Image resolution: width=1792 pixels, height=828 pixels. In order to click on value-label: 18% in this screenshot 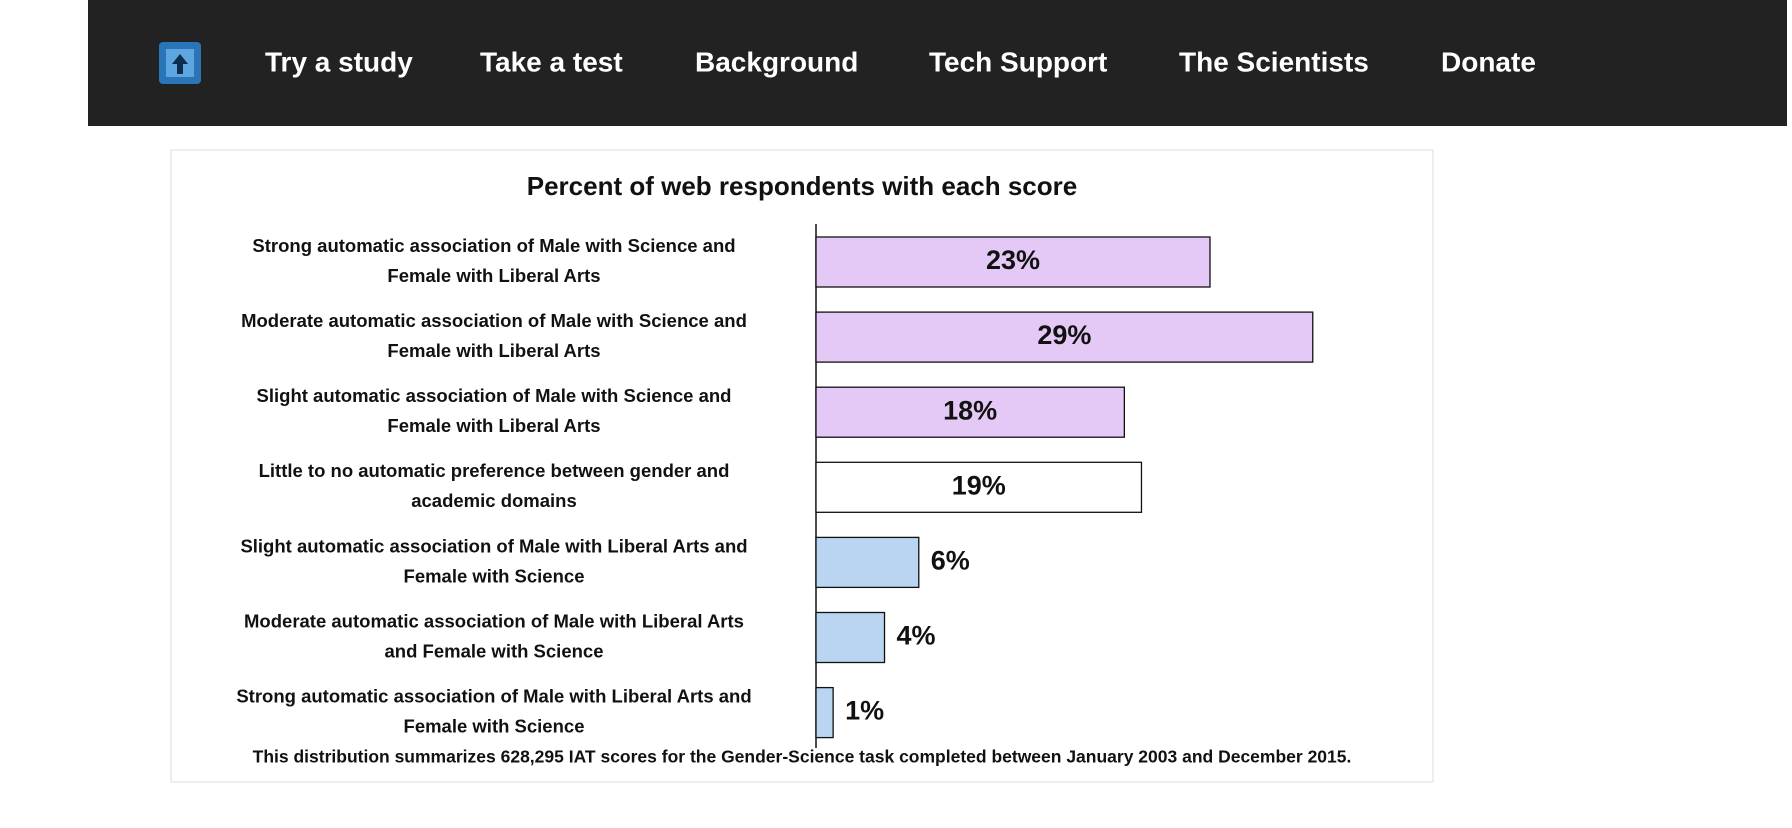, I will do `click(970, 410)`.